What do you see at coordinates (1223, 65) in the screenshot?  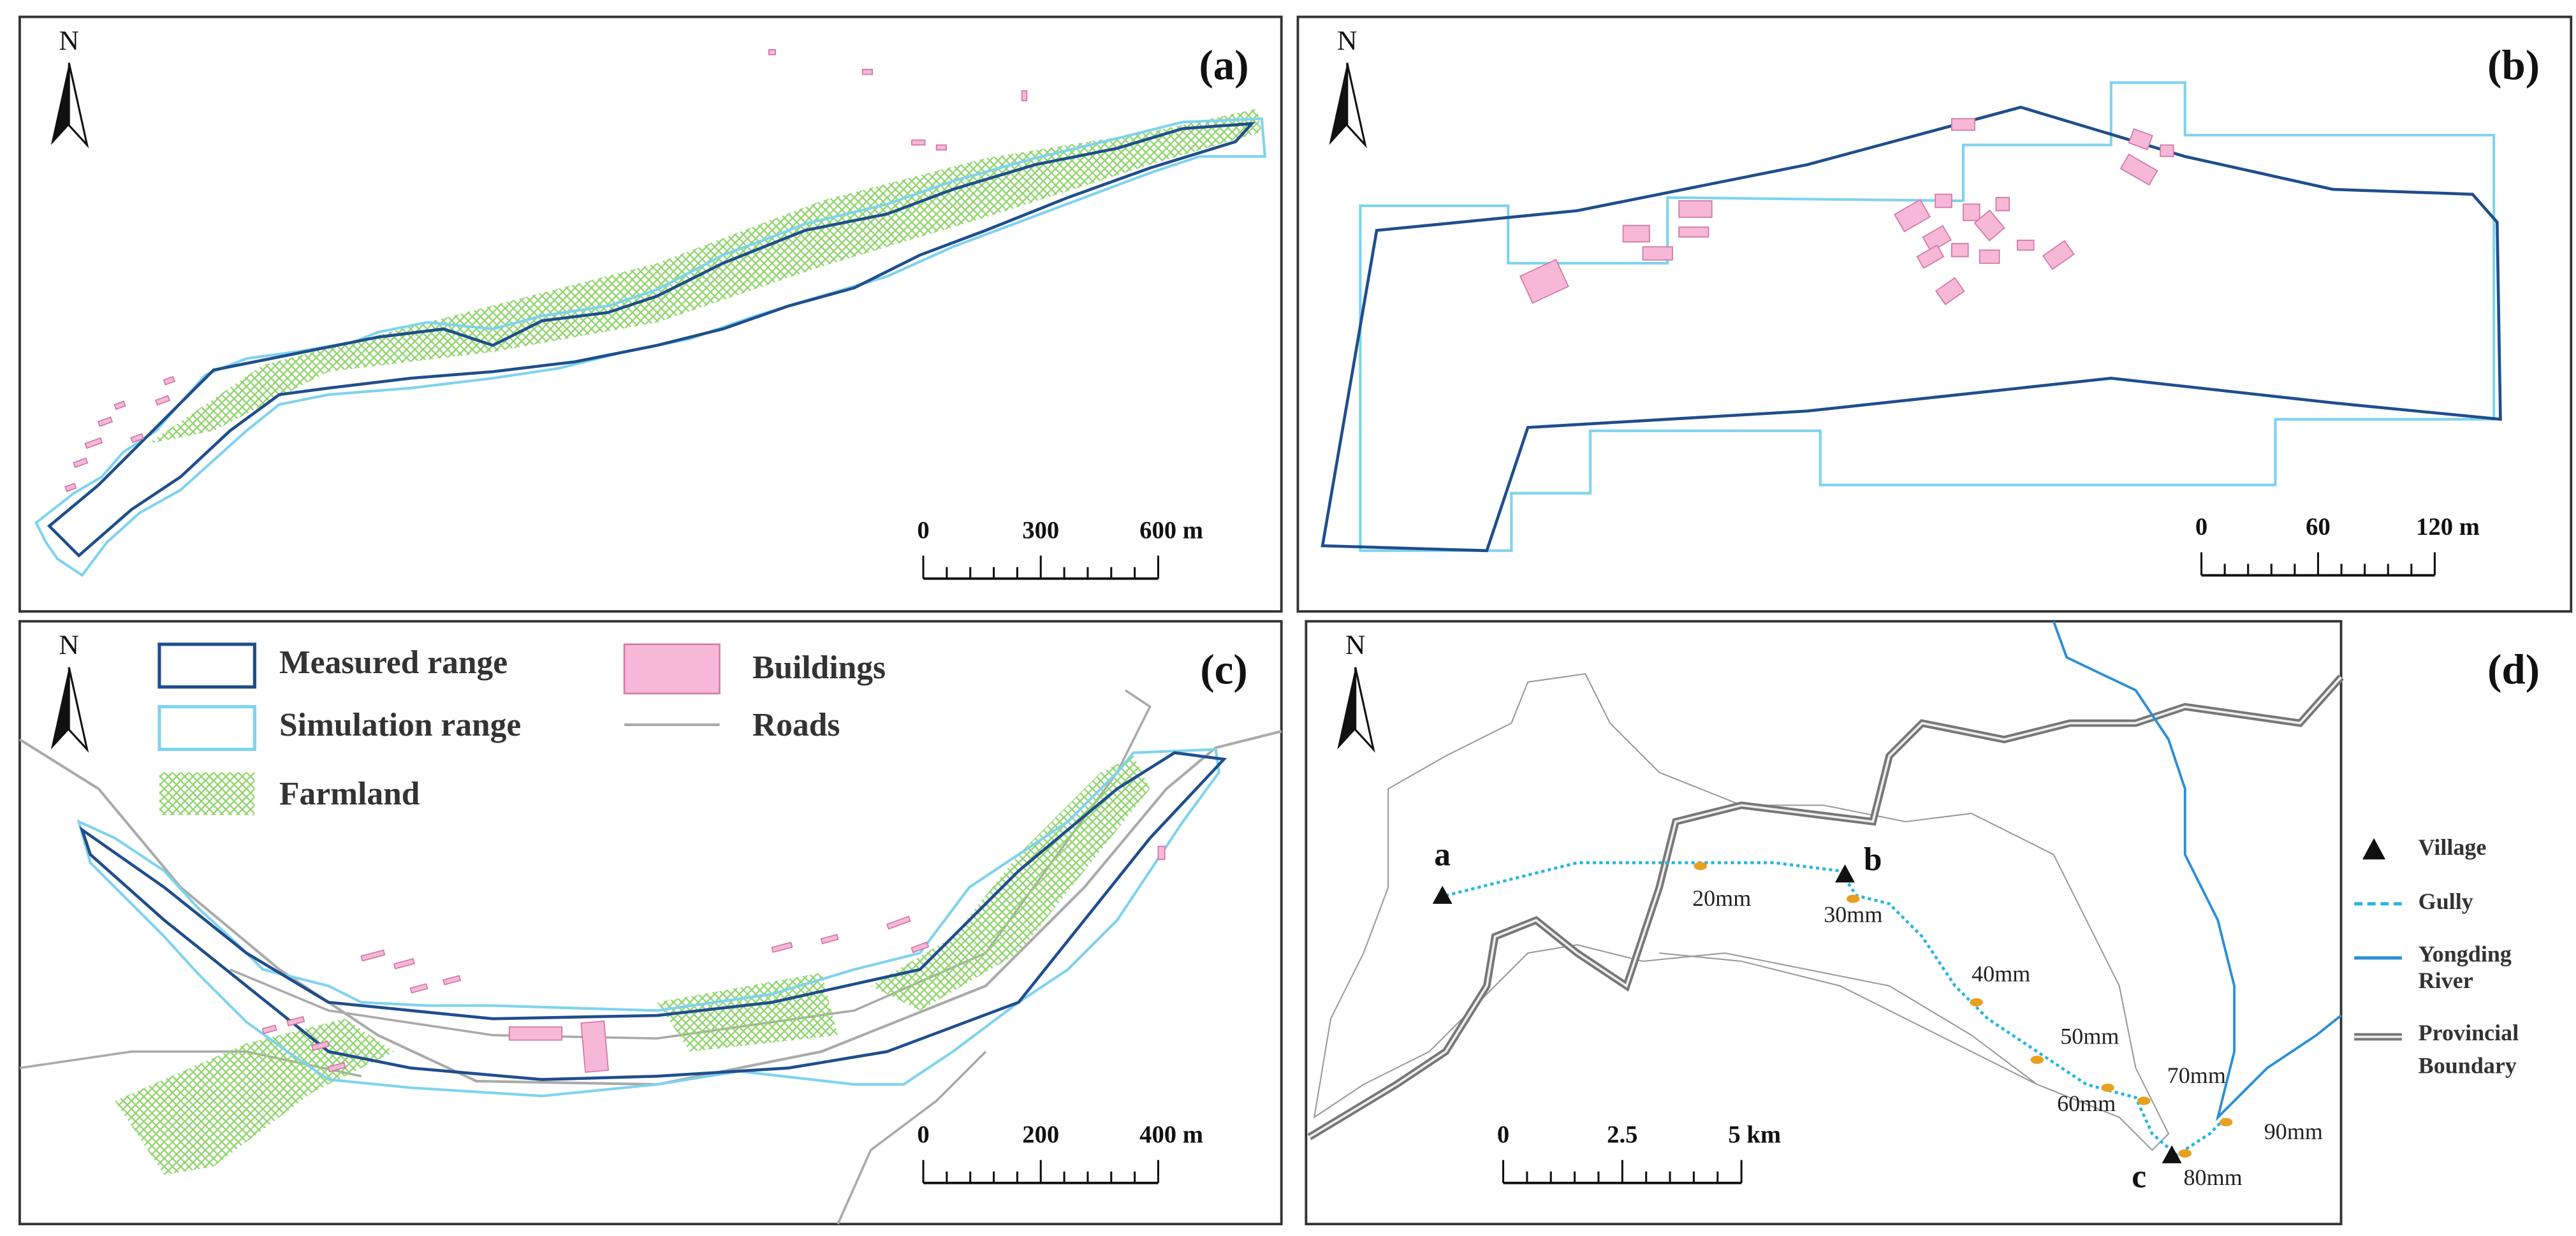 I see `panel-label: (a)` at bounding box center [1223, 65].